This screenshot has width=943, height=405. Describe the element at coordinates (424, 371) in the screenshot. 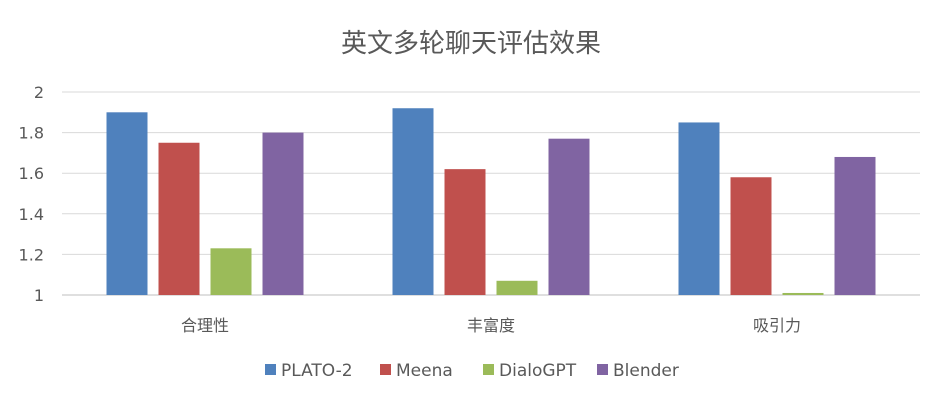

I see `legend-label: Meena` at that location.